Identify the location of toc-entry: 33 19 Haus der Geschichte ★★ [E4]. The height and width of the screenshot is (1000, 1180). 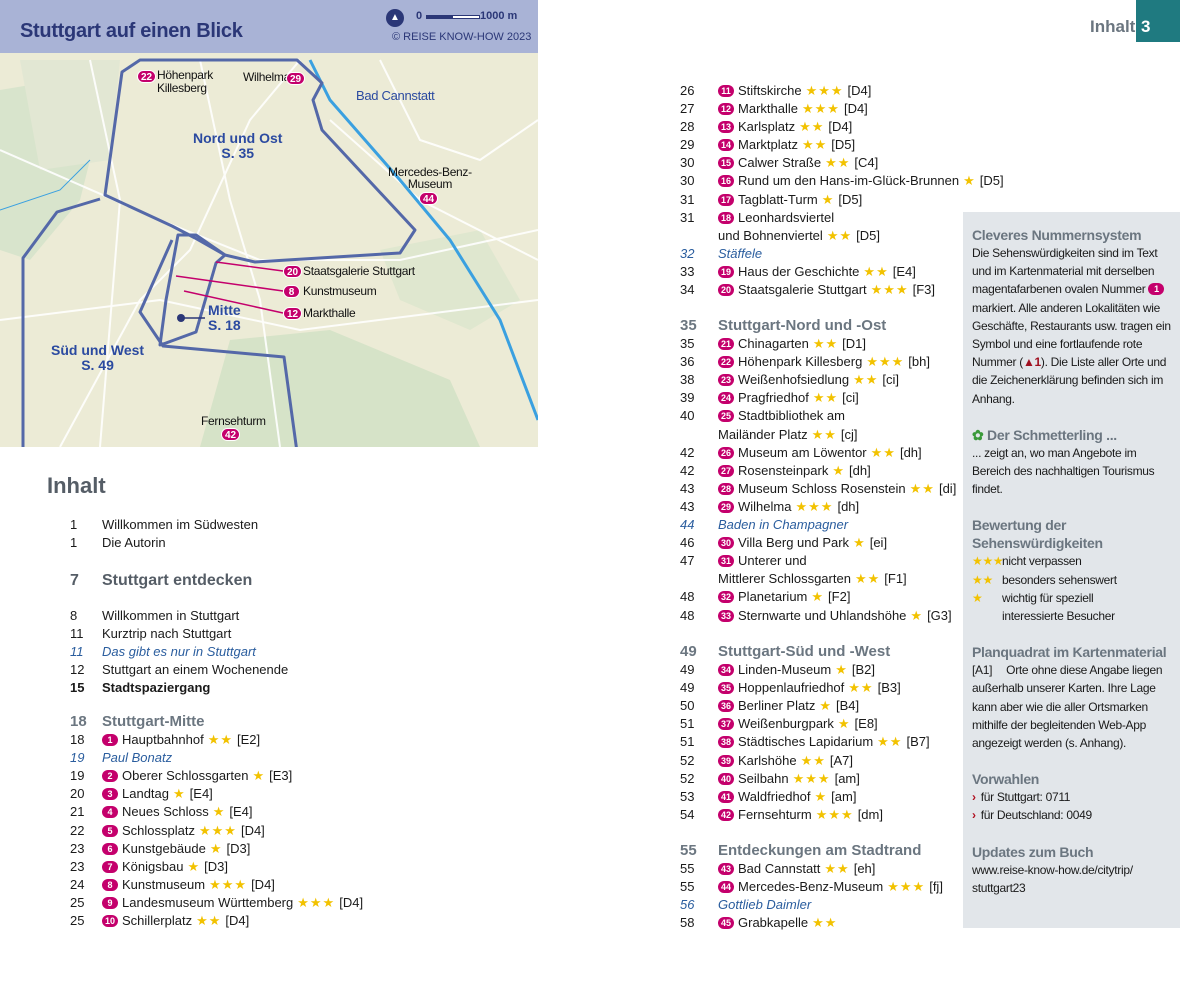
(842, 272).